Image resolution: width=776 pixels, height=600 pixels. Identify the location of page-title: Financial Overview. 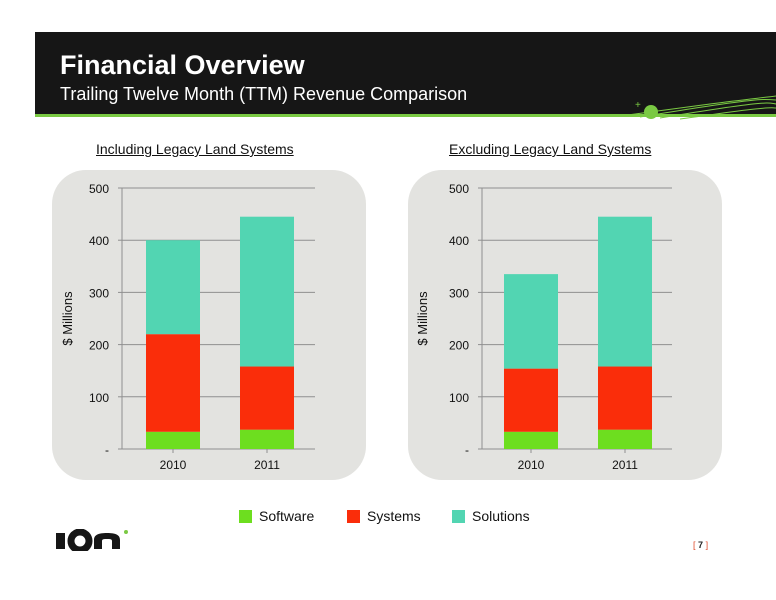
(182, 65).